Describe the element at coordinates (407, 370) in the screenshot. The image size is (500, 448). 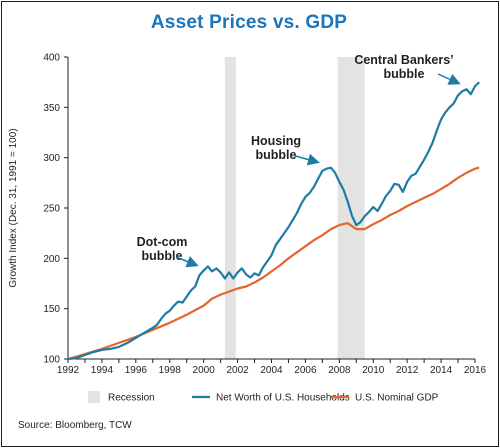
I see `x-tick-label: 2012` at that location.